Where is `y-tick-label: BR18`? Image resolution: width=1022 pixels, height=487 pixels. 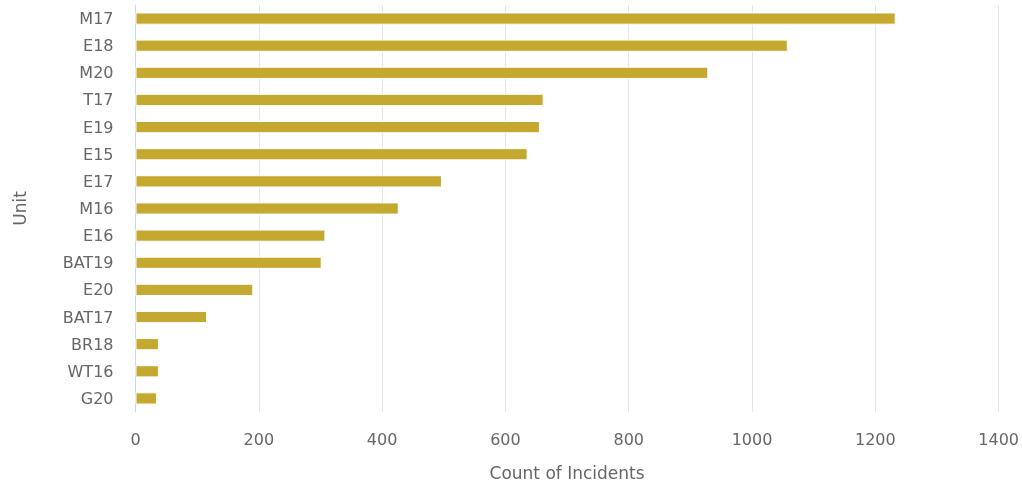
y-tick-label: BR18 is located at coordinates (92, 344).